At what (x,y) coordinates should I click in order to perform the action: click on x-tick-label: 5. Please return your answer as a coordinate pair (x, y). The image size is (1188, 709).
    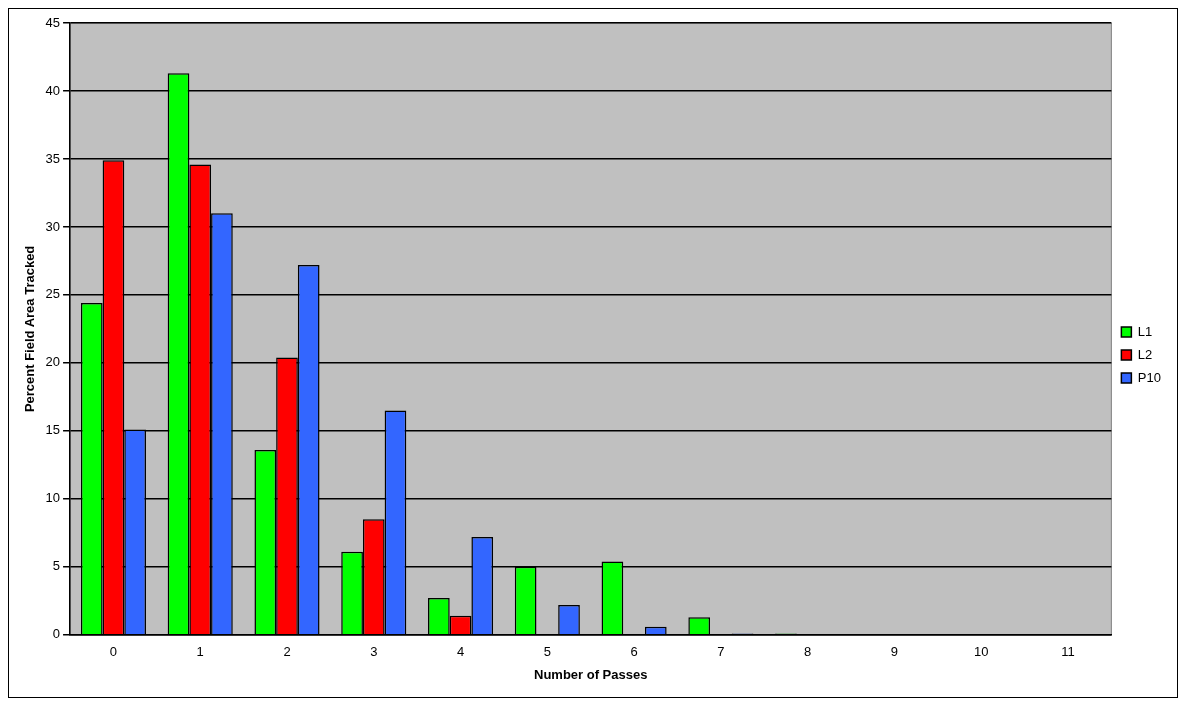
    Looking at the image, I should click on (547, 652).